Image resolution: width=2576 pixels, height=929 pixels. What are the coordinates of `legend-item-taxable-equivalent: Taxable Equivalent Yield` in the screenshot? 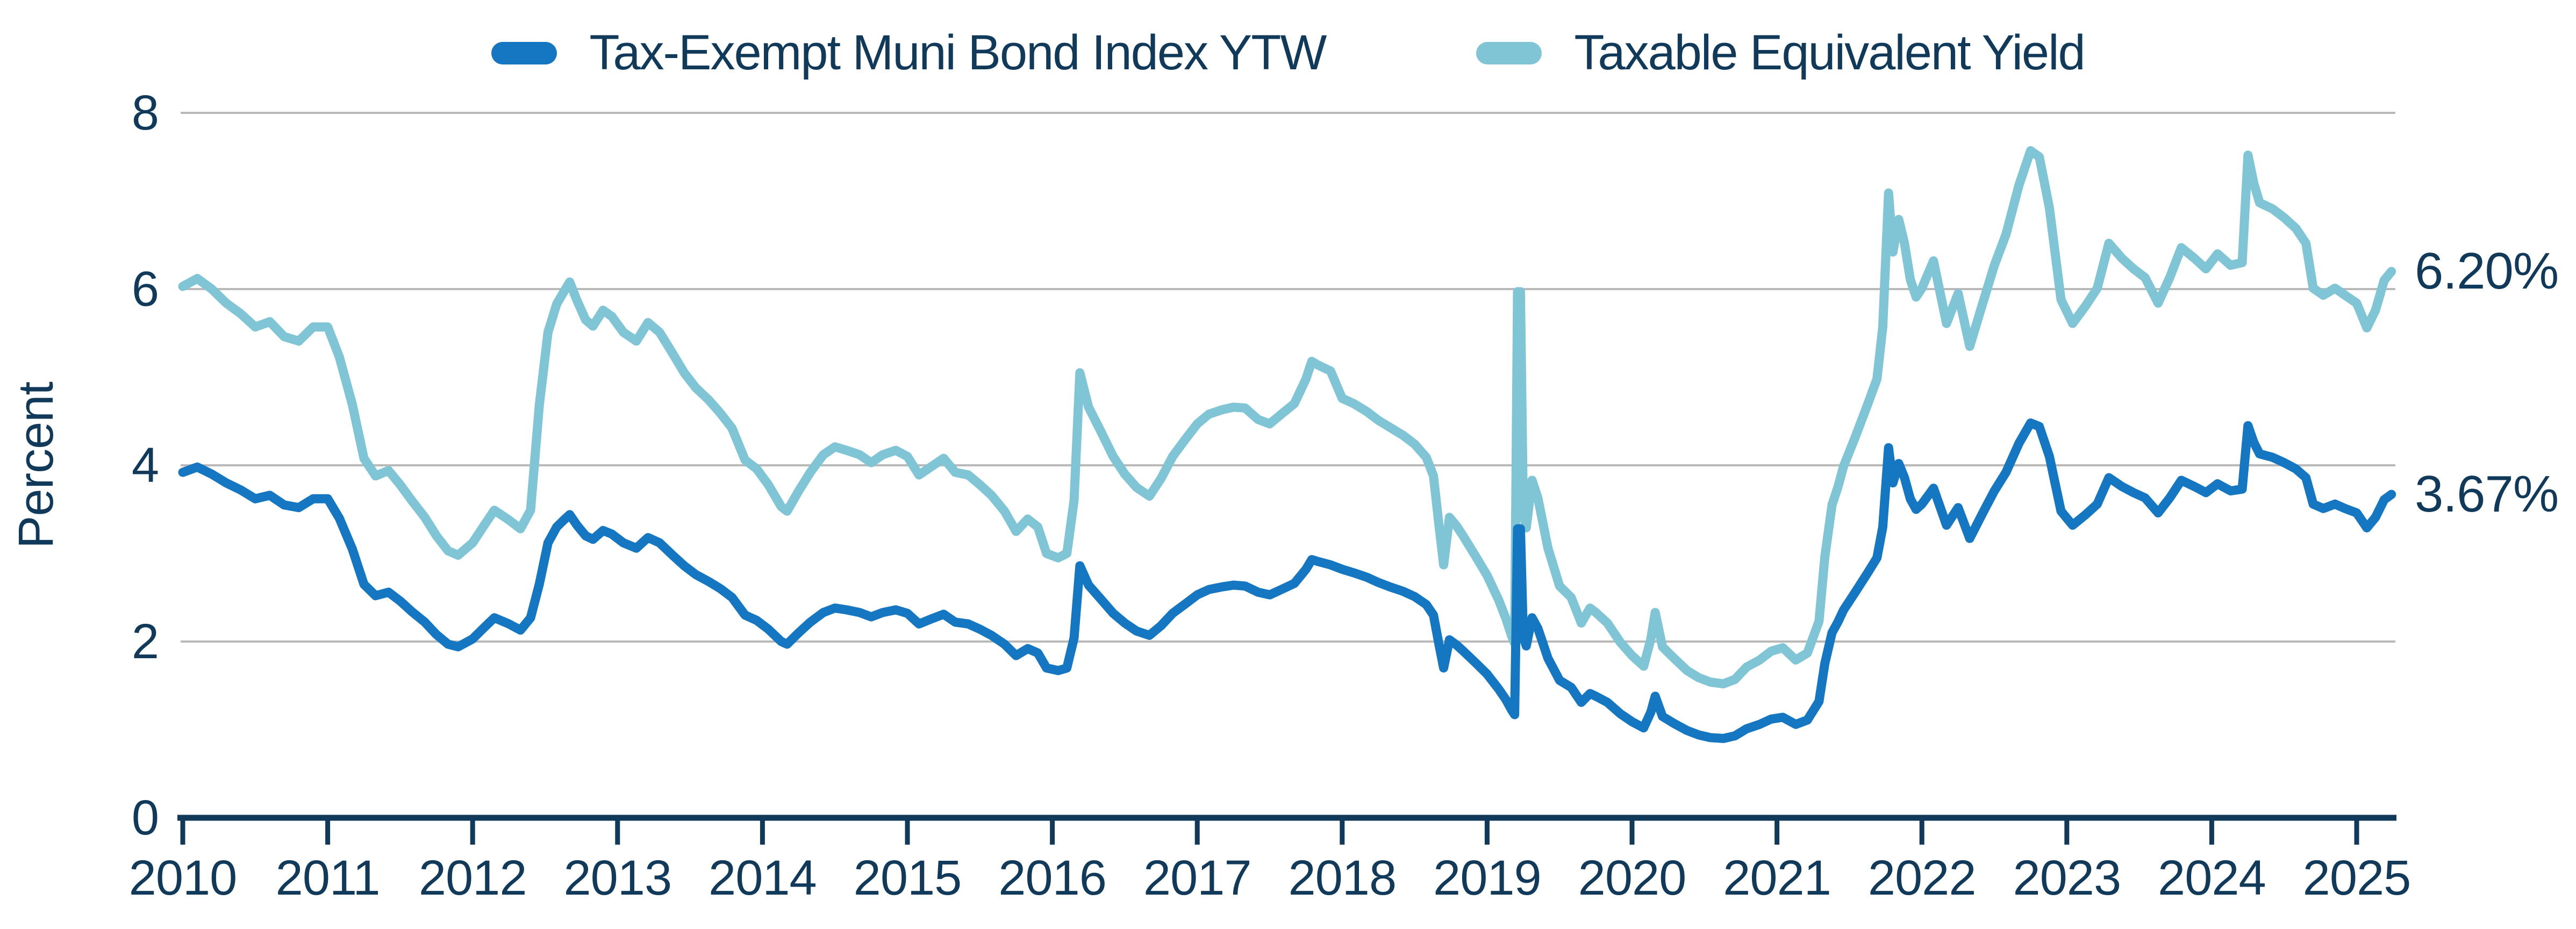 It's located at (1781, 53).